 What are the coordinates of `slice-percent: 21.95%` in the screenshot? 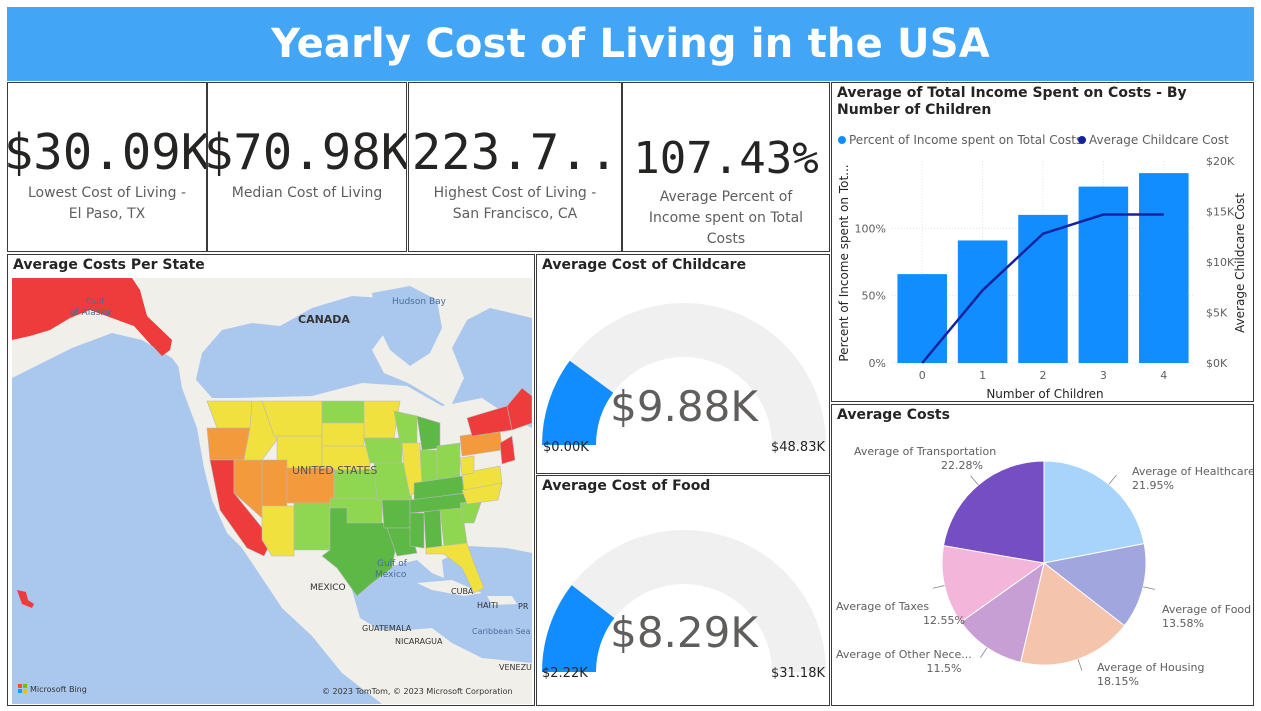 It's located at (1153, 485).